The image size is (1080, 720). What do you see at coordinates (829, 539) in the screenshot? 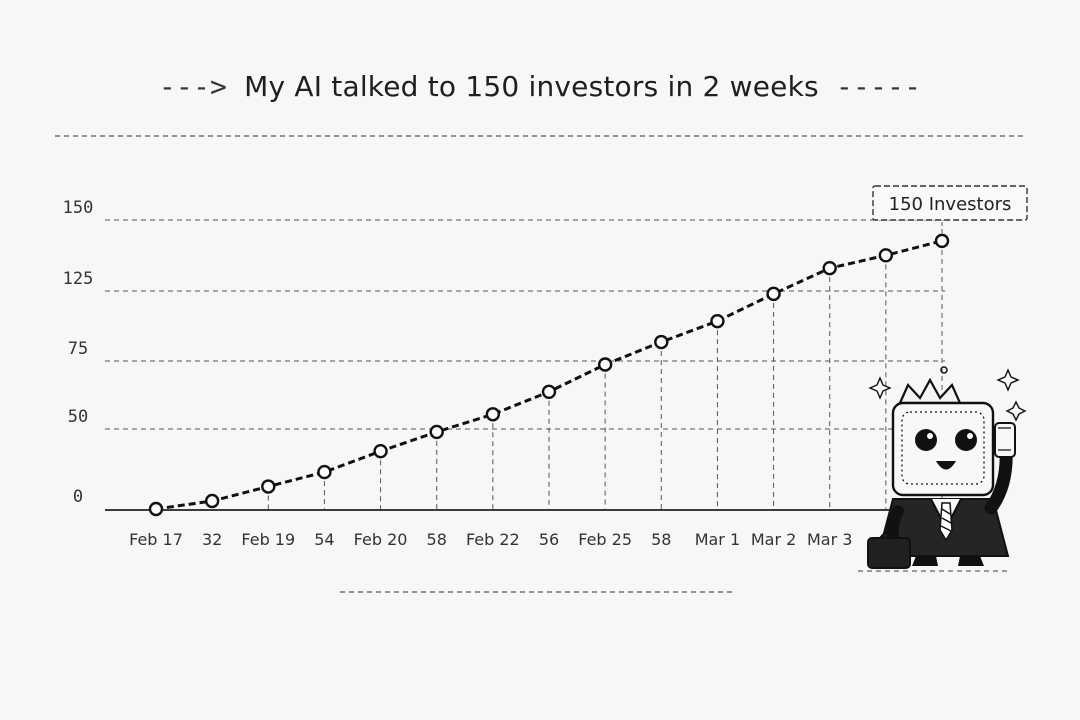
I see `x-tick-label-12: Mar 3` at bounding box center [829, 539].